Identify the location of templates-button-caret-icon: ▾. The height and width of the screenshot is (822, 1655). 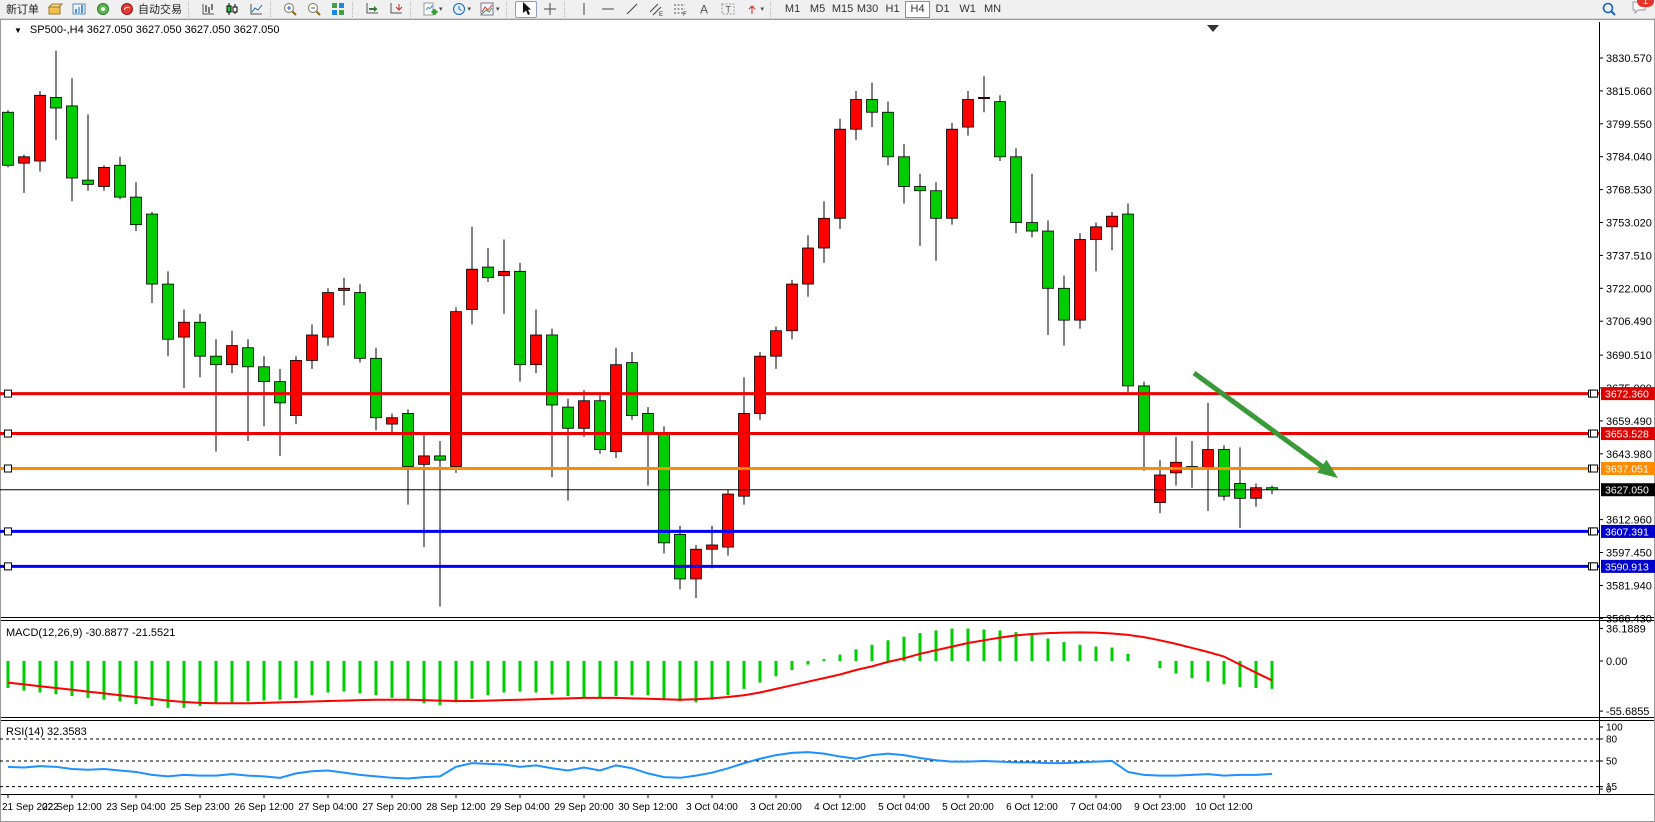
(498, 9).